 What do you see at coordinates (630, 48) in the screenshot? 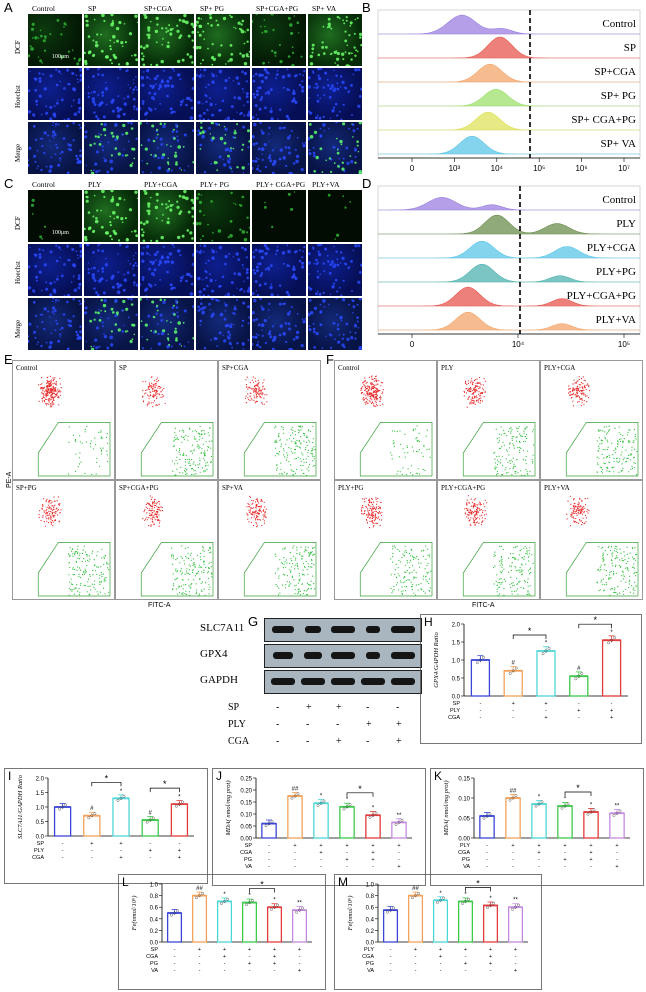
I see `histogram-label: SP` at bounding box center [630, 48].